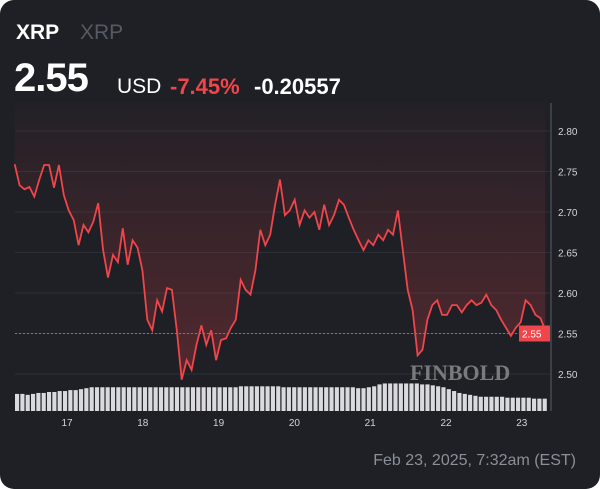 The image size is (600, 489). What do you see at coordinates (522, 423) in the screenshot?
I see `x-tick-label: 23` at bounding box center [522, 423].